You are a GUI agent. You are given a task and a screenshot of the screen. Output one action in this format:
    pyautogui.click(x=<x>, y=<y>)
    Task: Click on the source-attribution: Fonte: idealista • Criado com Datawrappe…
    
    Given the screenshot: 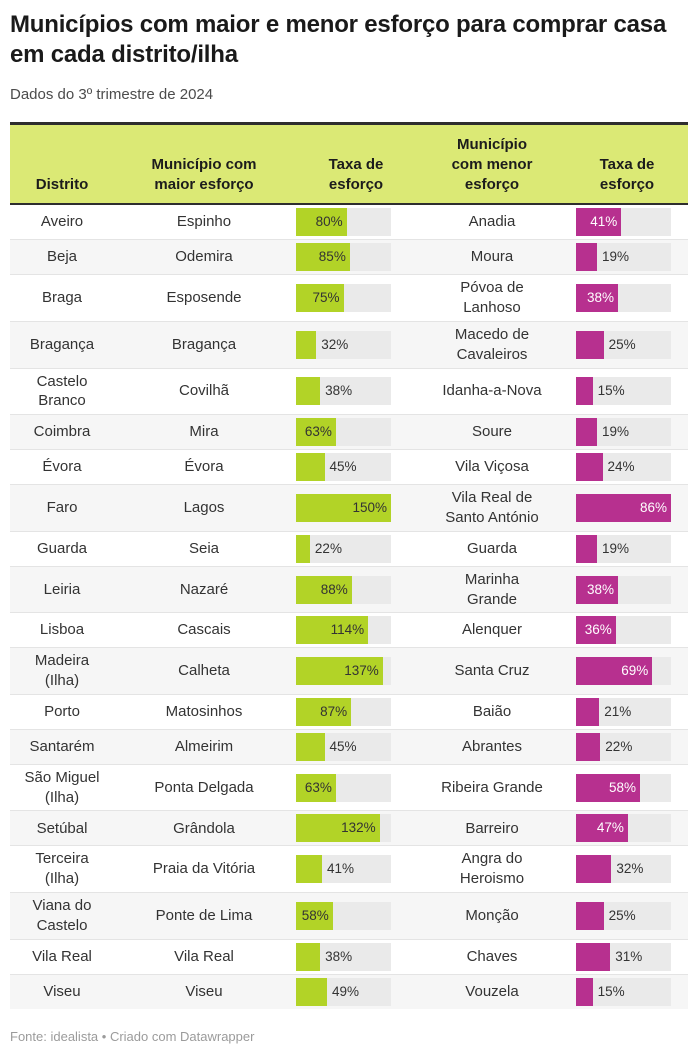 What is the action you would take?
    pyautogui.click(x=132, y=1036)
    